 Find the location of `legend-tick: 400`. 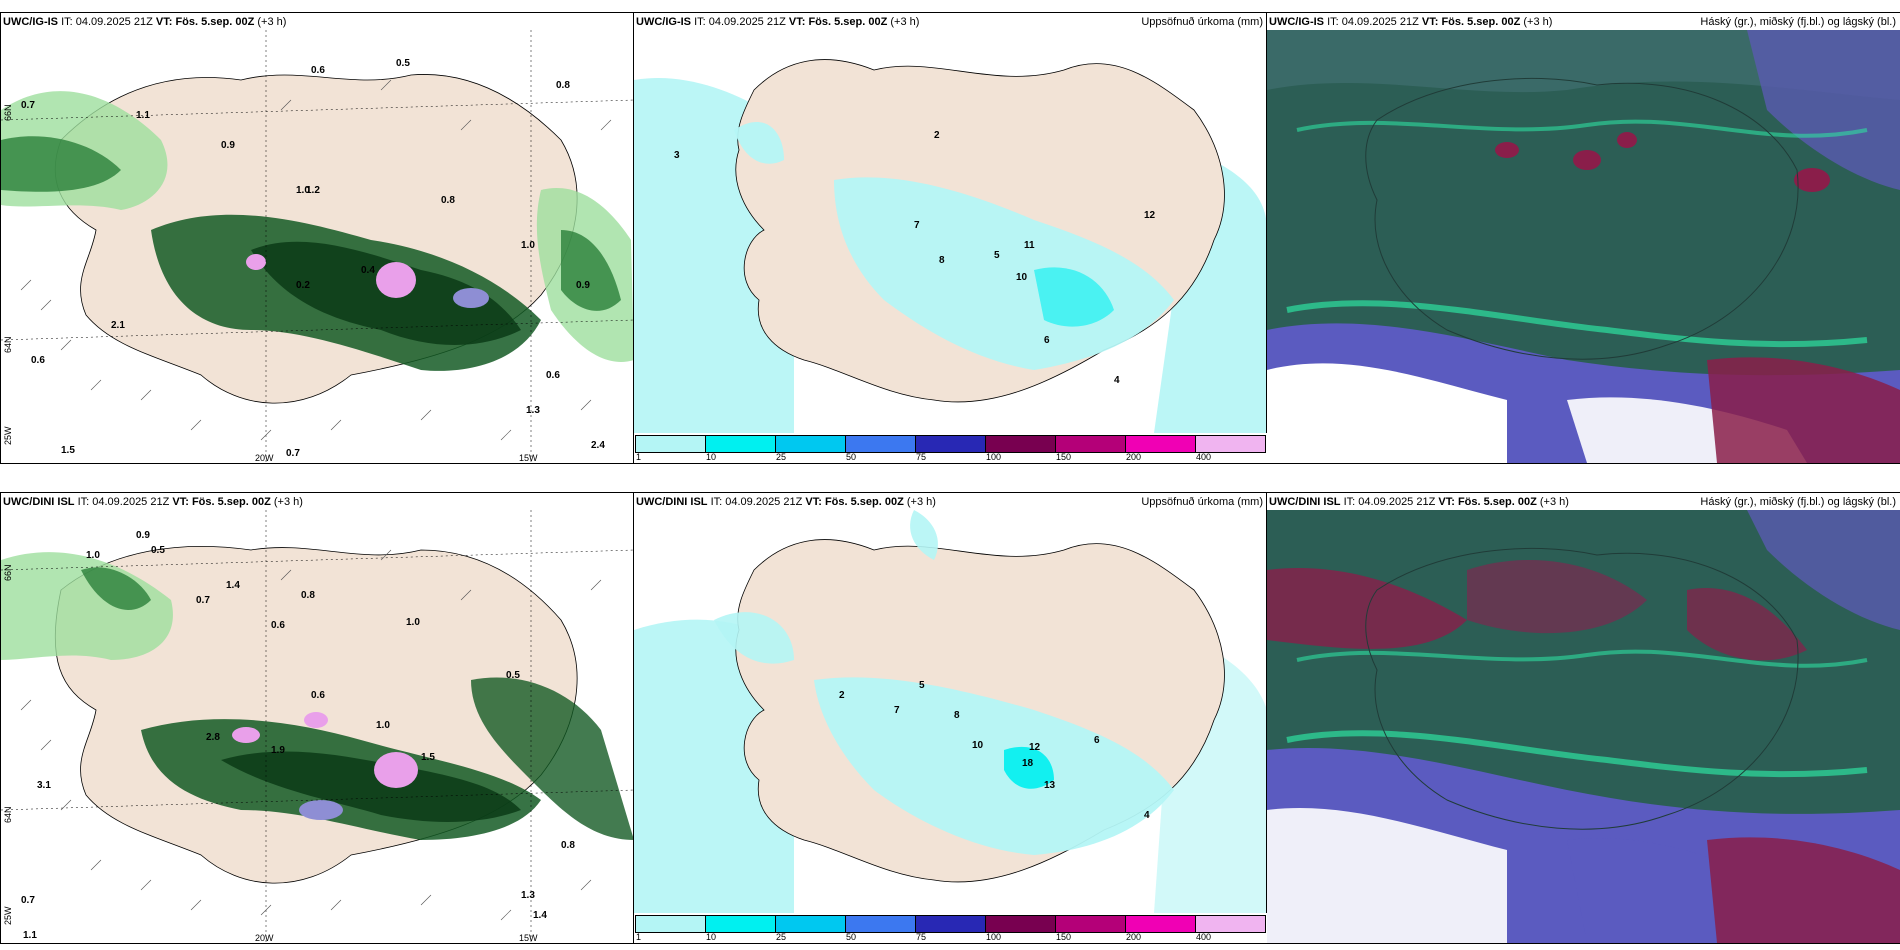

legend-tick: 400 is located at coordinates (1204, 457).